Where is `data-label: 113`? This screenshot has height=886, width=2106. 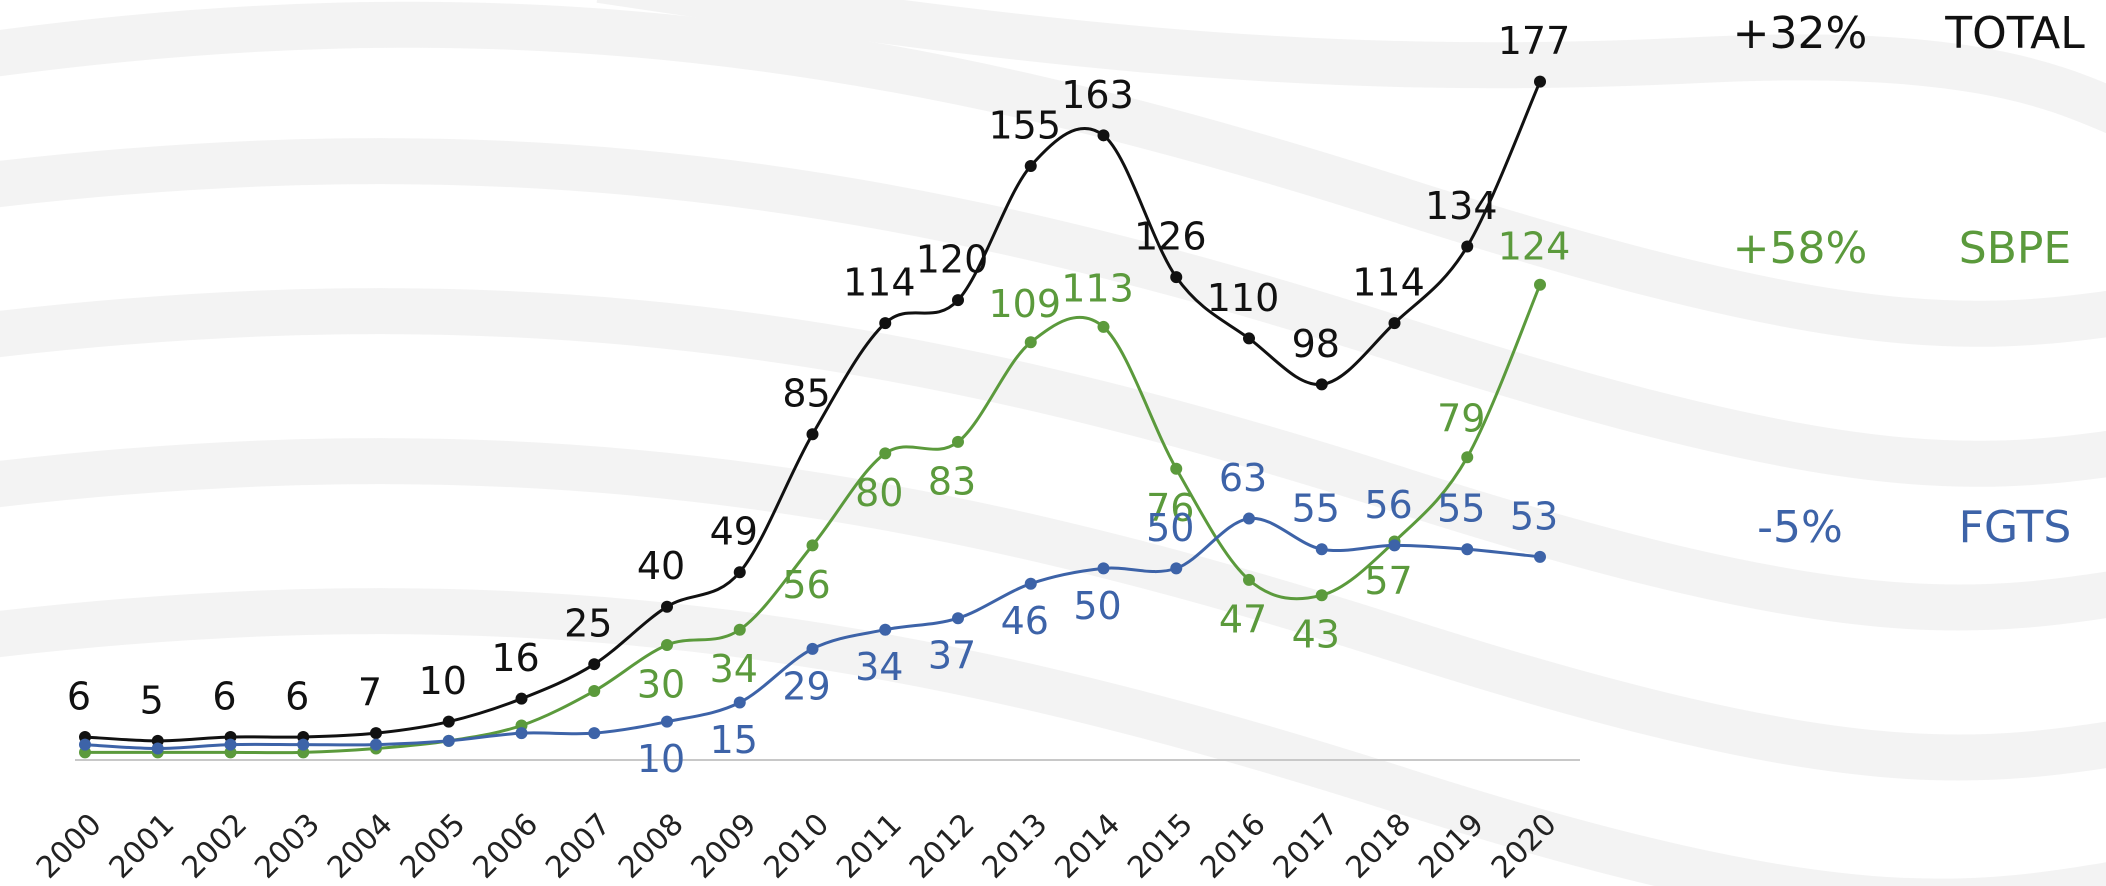
data-label: 113 is located at coordinates (1097, 288).